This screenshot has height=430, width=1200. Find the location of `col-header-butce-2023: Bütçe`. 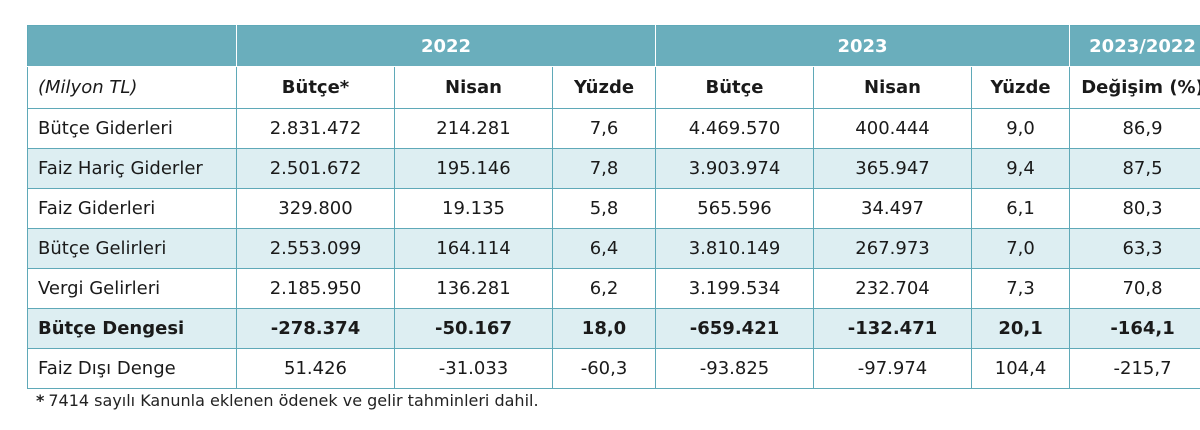

col-header-butce-2023: Bütçe is located at coordinates (735, 87).